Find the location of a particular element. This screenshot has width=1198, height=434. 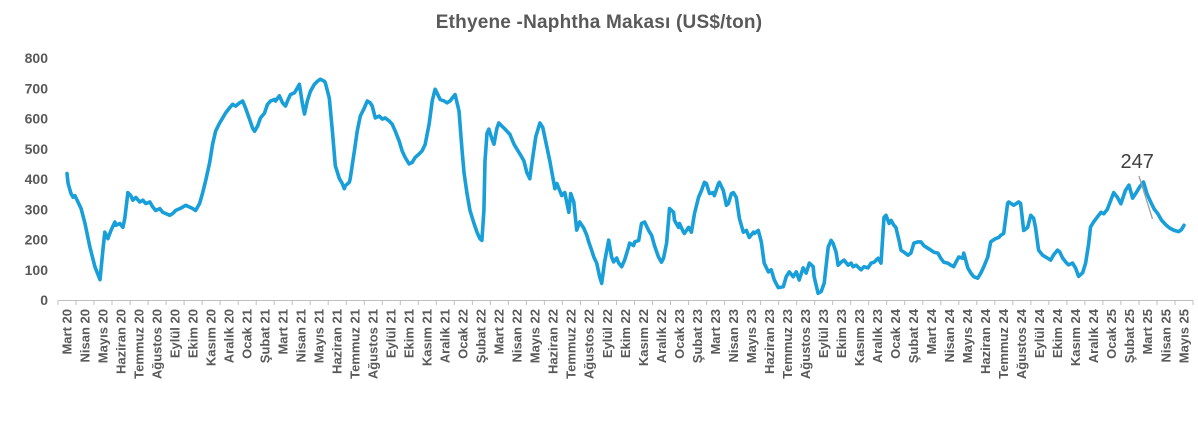

y-axis-tick-label: 700 is located at coordinates (37, 88).